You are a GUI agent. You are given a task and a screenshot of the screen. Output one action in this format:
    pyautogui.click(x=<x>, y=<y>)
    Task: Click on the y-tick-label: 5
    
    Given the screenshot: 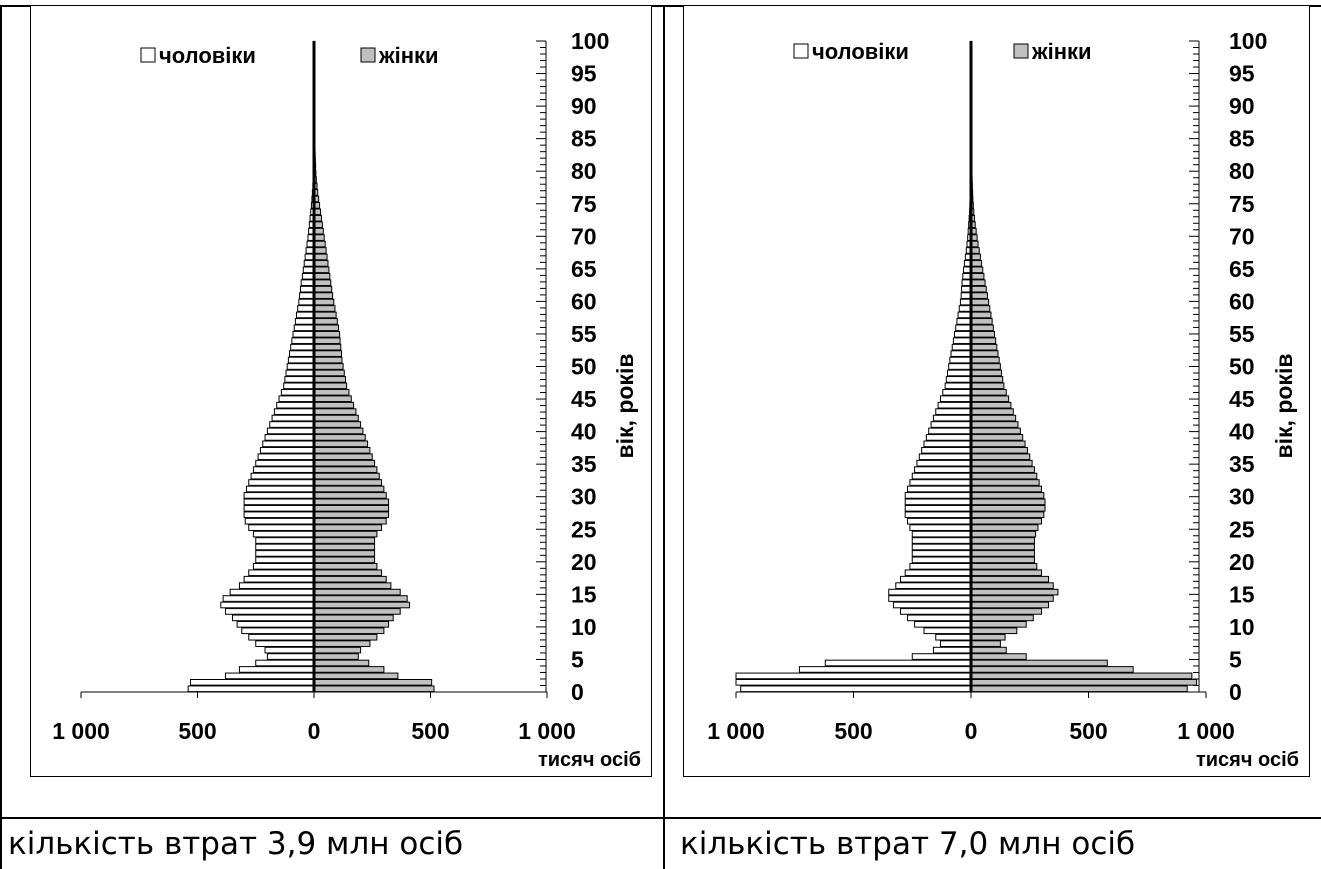 What is the action you would take?
    pyautogui.click(x=577, y=659)
    